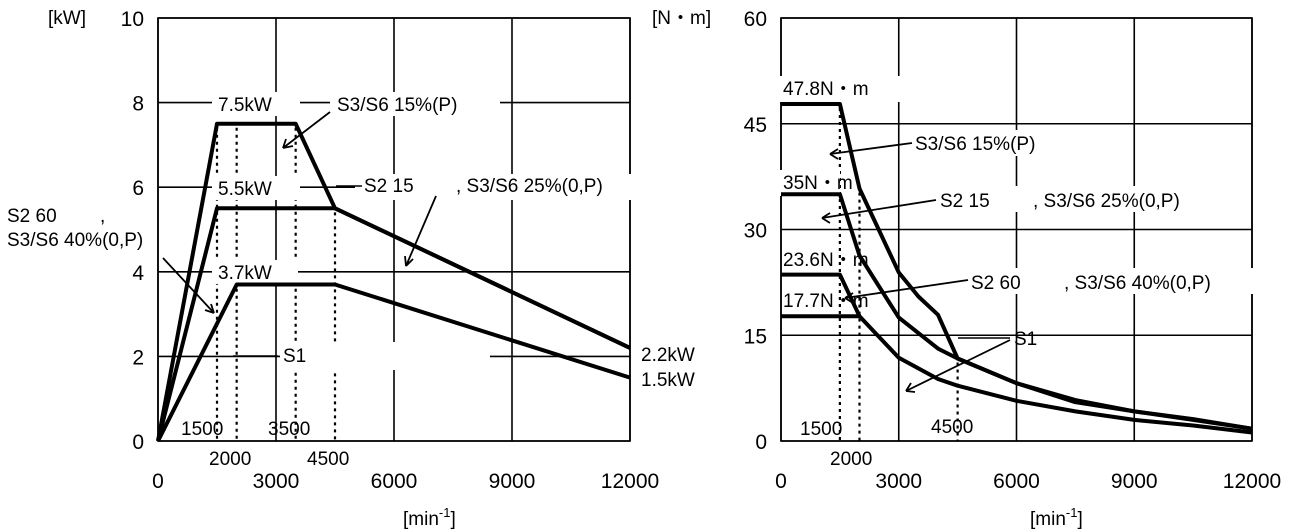 This screenshot has width=1293, height=532. I want to click on label-s2-15-power: S2 15, so click(389, 186).